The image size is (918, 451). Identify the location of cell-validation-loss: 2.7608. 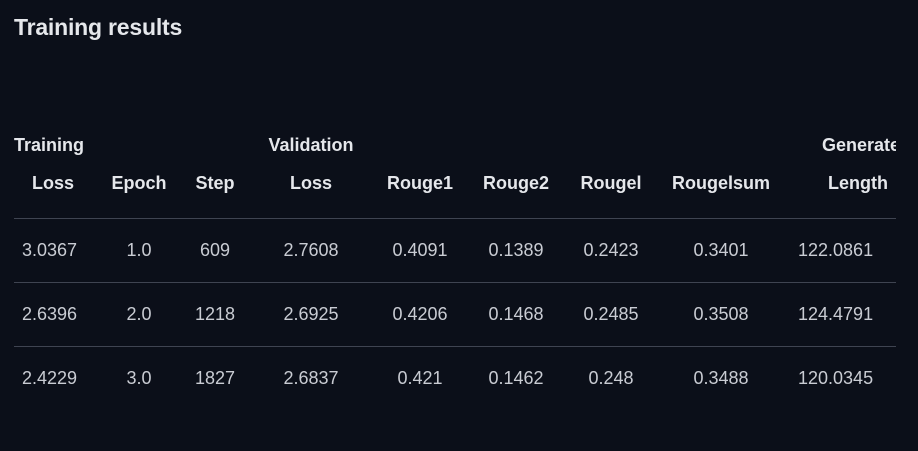
(311, 250).